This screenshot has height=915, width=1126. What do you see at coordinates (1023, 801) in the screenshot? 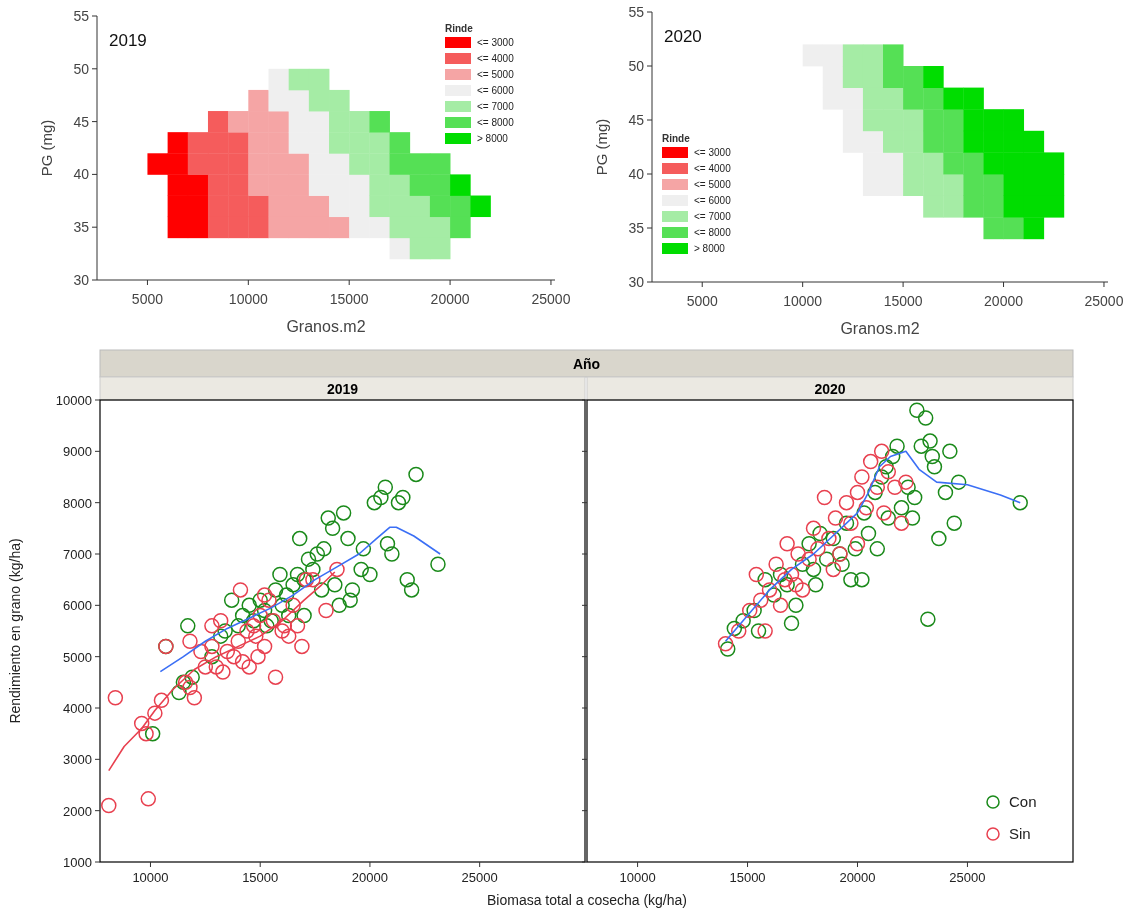
I see `legend-label: Con` at bounding box center [1023, 801].